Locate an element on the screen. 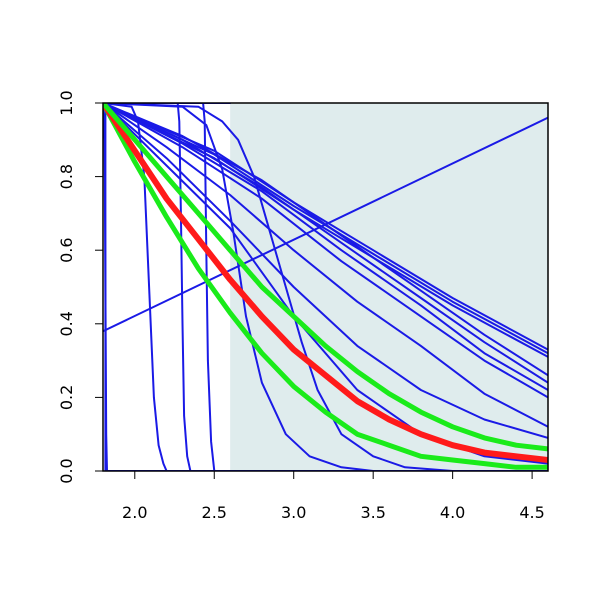 This screenshot has height=600, width=600. x-tick-label: 2.5 is located at coordinates (214, 512).